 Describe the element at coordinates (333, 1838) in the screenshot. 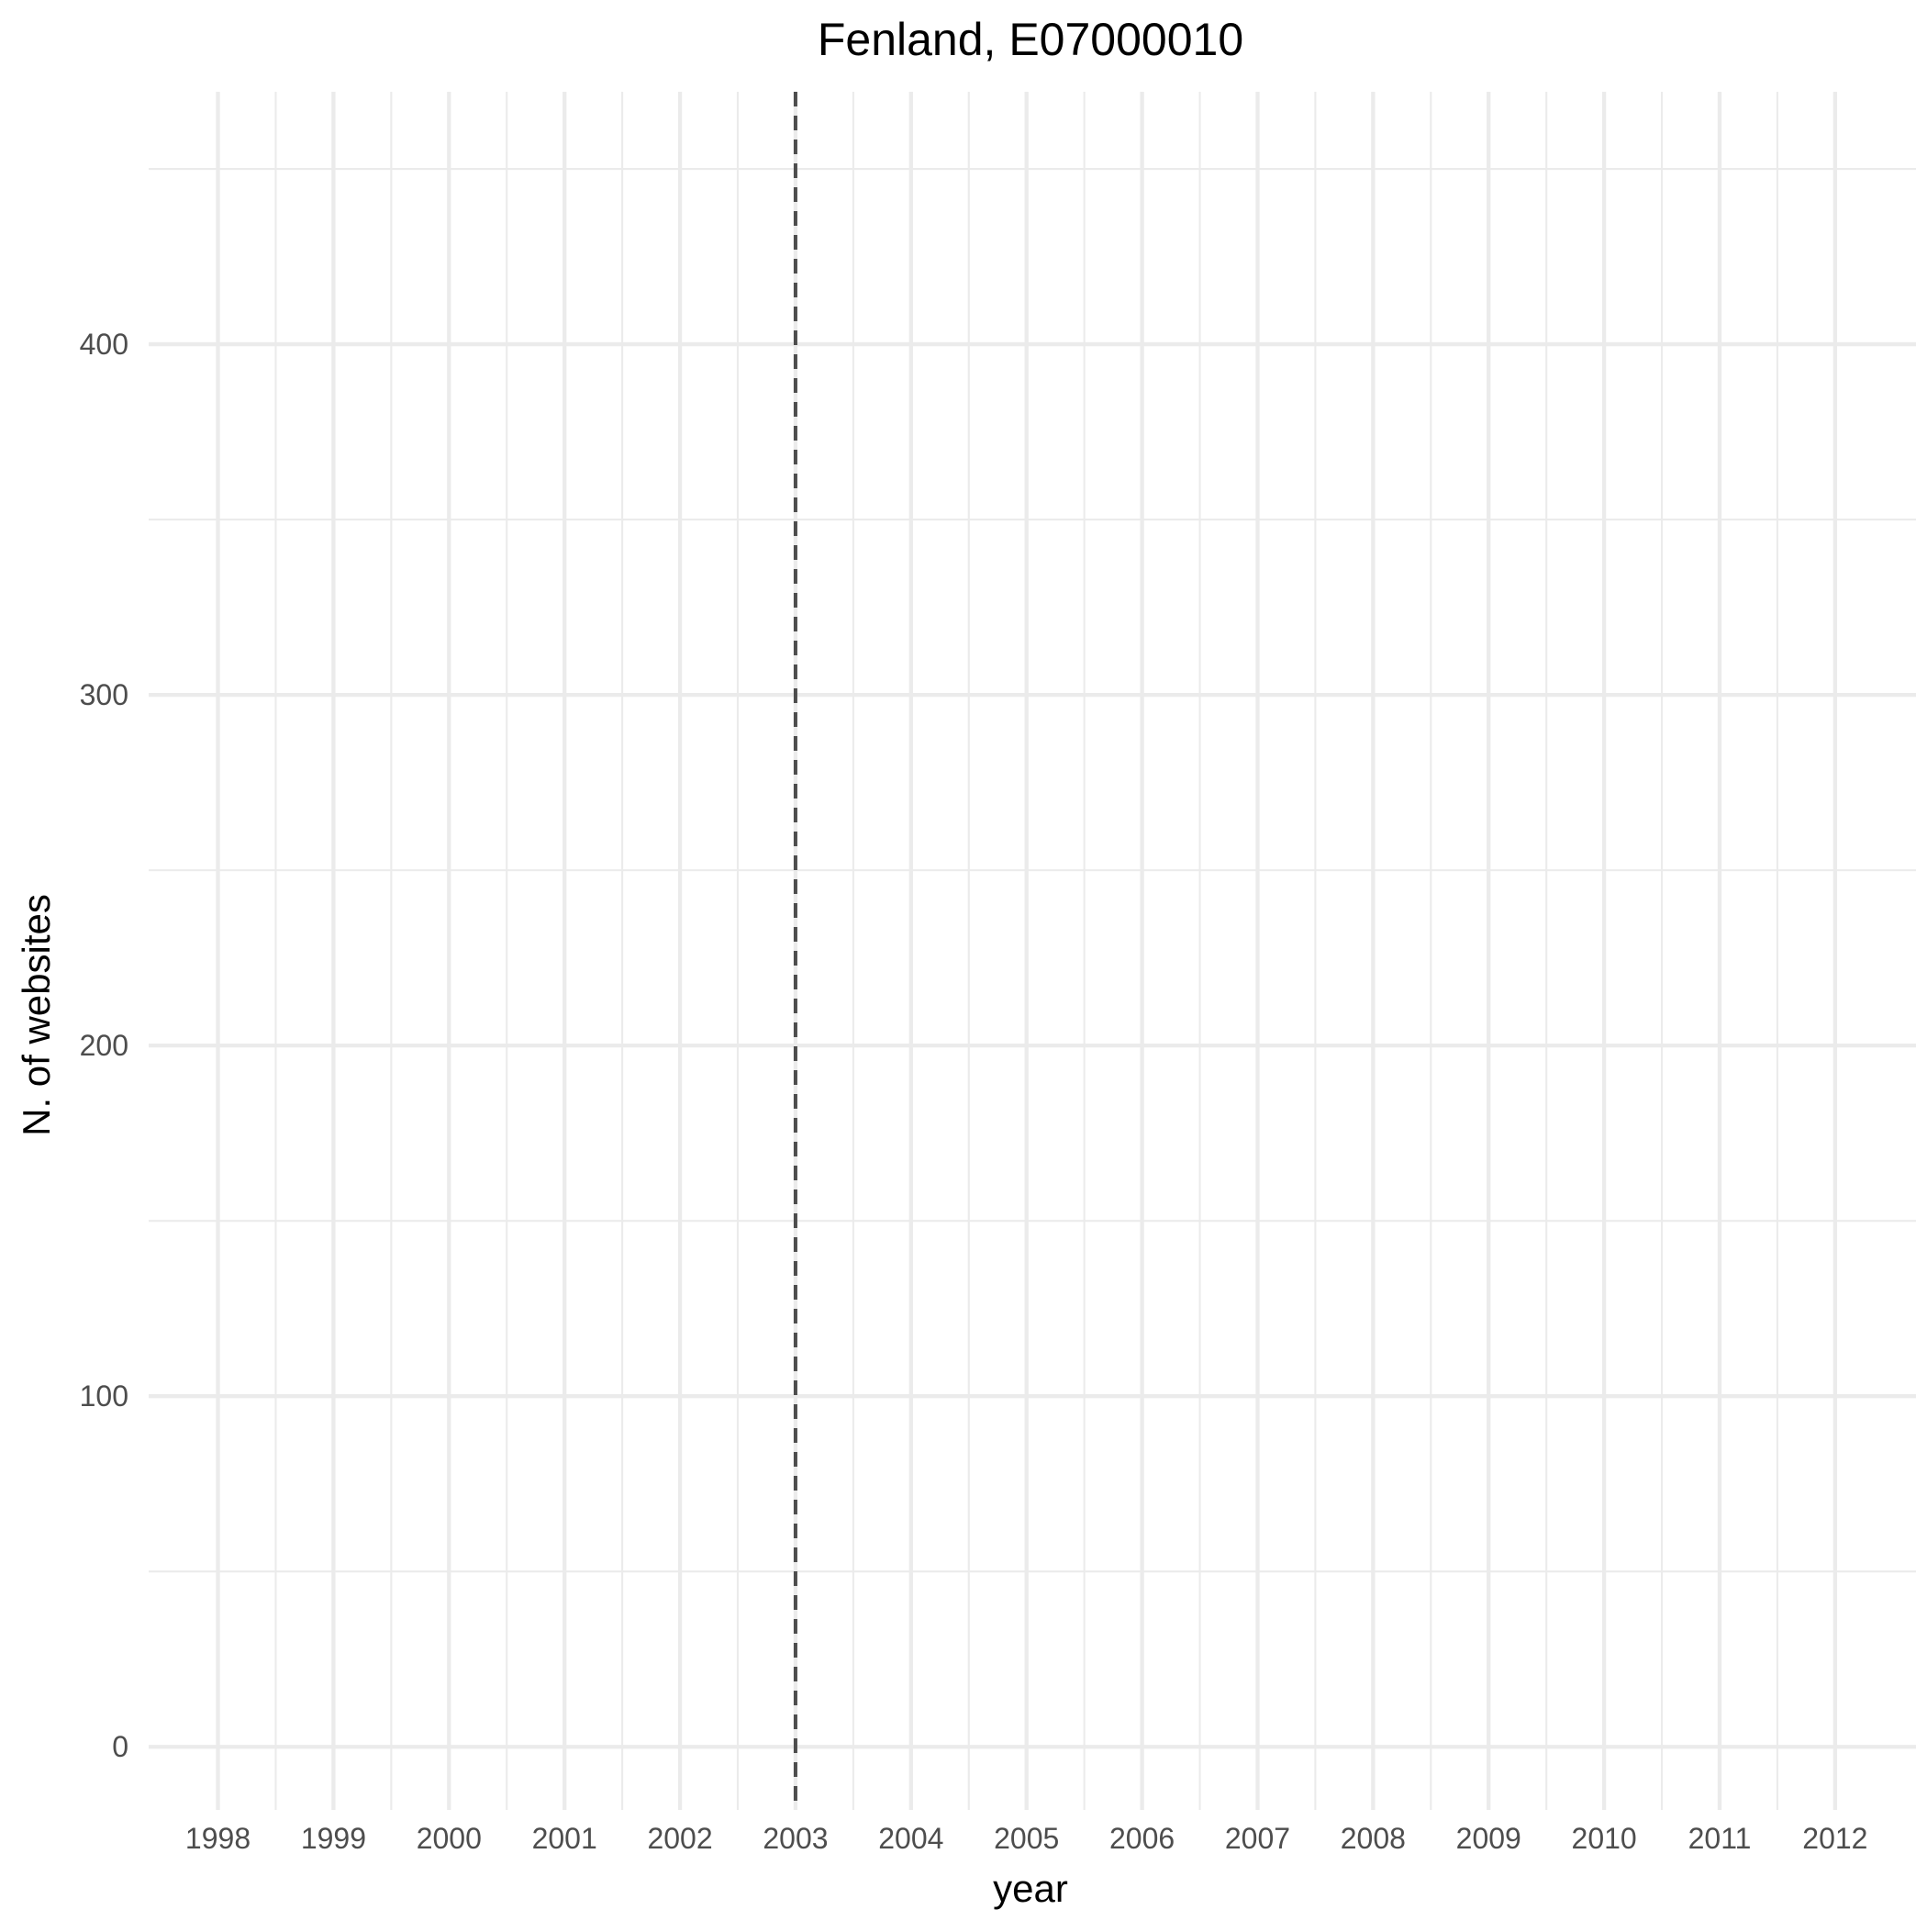

I see `x-tick-label: 1999` at that location.